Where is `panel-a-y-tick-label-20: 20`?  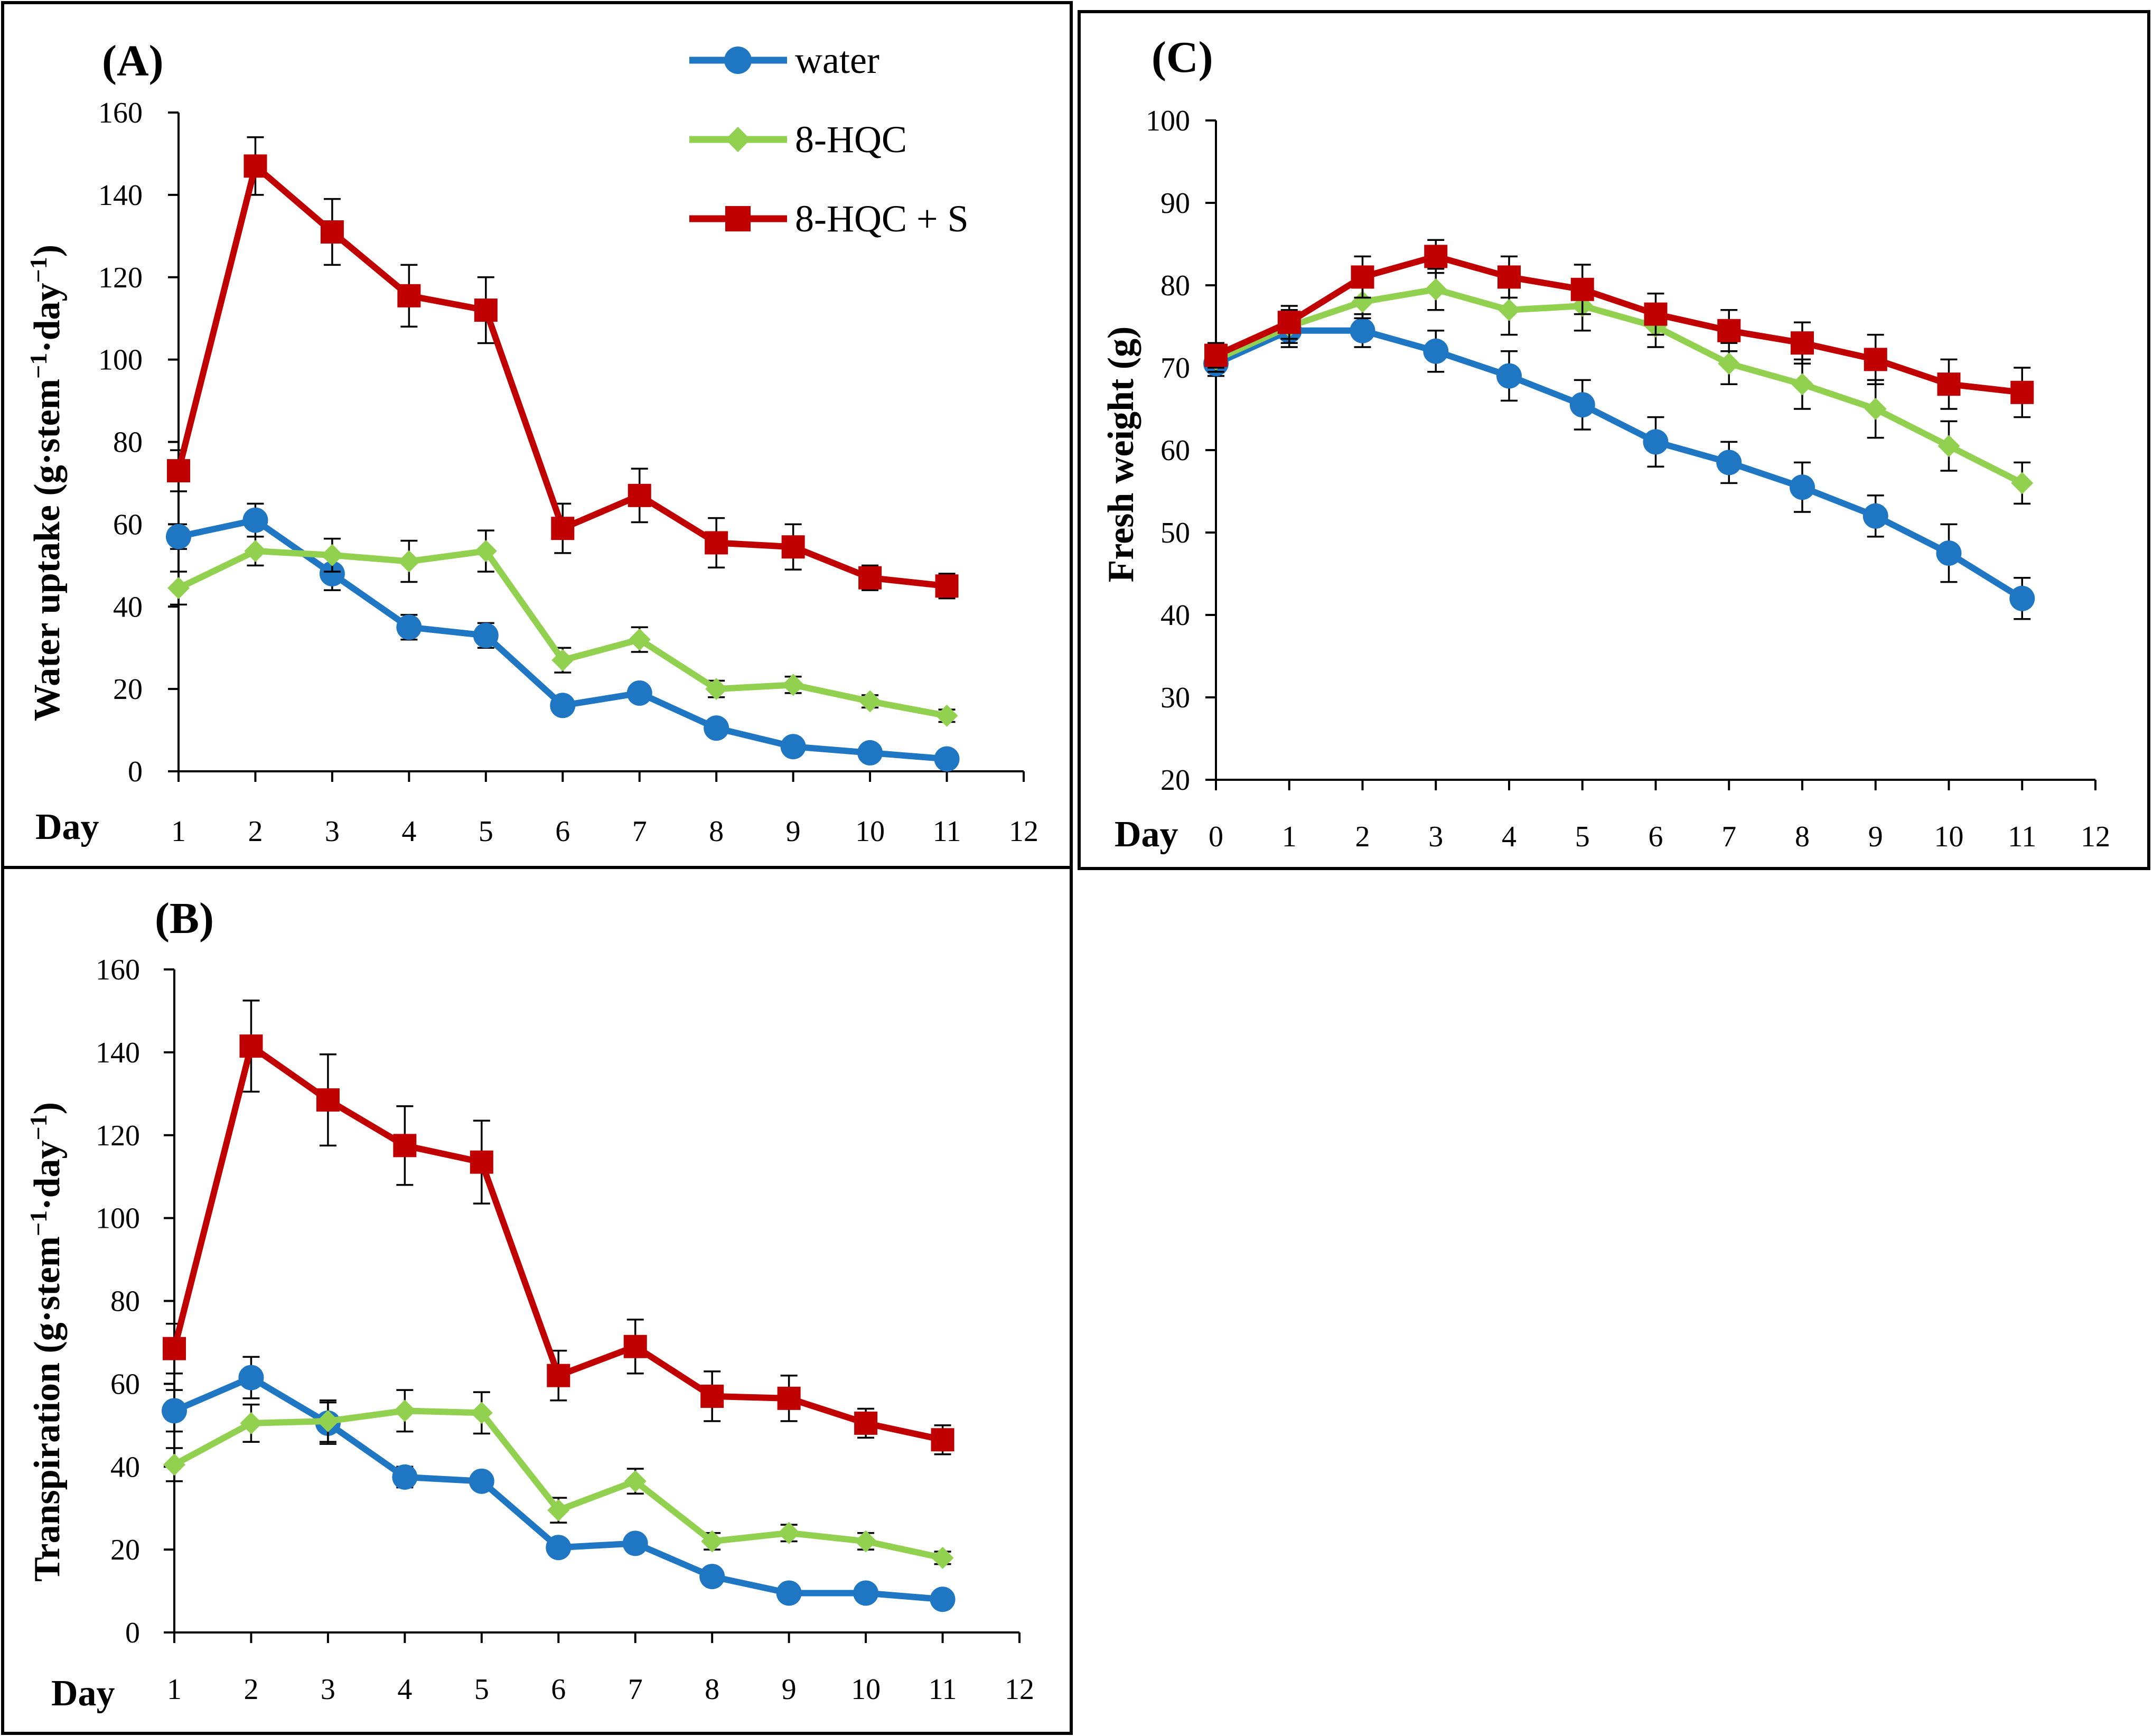
panel-a-y-tick-label-20: 20 is located at coordinates (128, 689).